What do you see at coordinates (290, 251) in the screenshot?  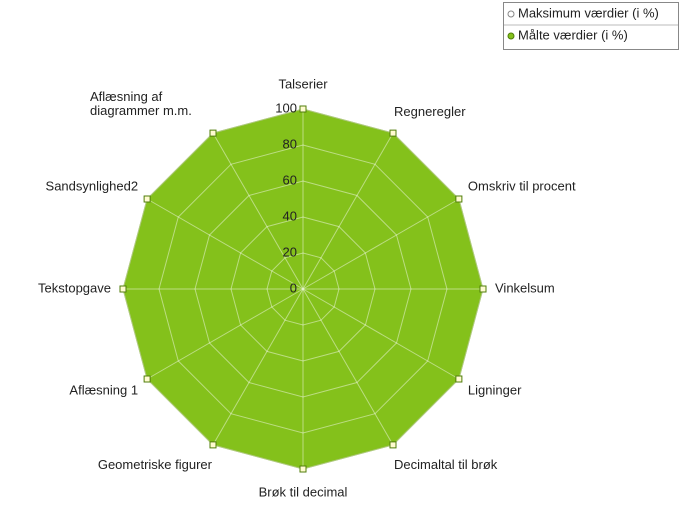 I see `y-tick-label: 20` at bounding box center [290, 251].